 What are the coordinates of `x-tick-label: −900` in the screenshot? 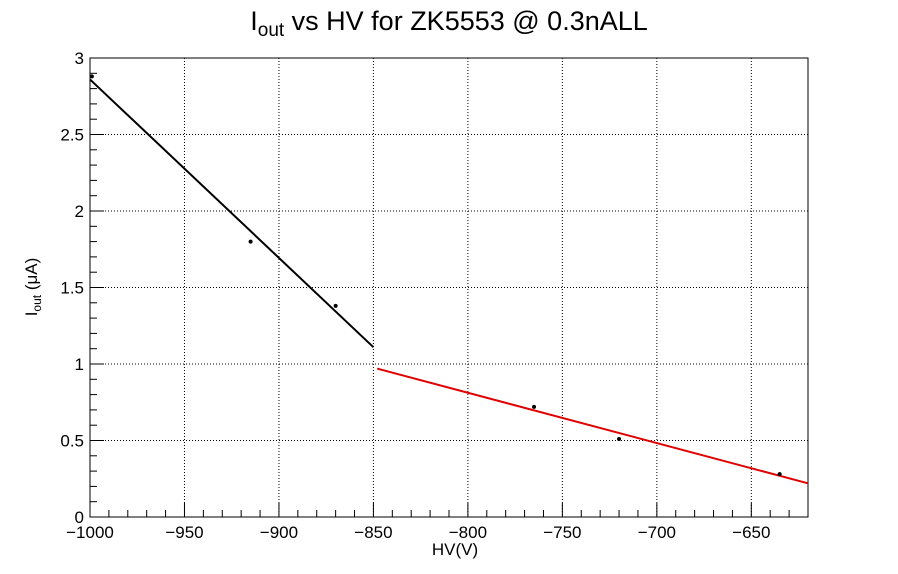 It's located at (279, 532).